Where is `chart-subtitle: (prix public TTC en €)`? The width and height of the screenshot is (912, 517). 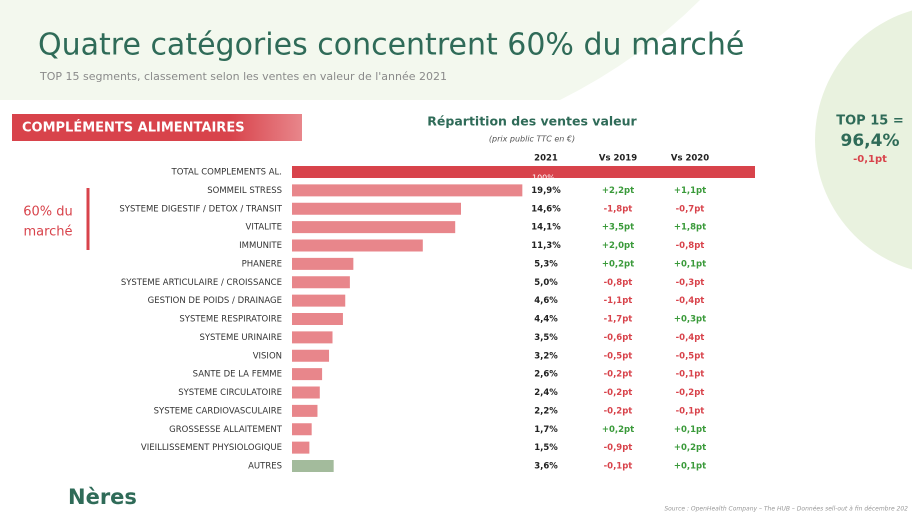 chart-subtitle: (prix public TTC en €) is located at coordinates (532, 139).